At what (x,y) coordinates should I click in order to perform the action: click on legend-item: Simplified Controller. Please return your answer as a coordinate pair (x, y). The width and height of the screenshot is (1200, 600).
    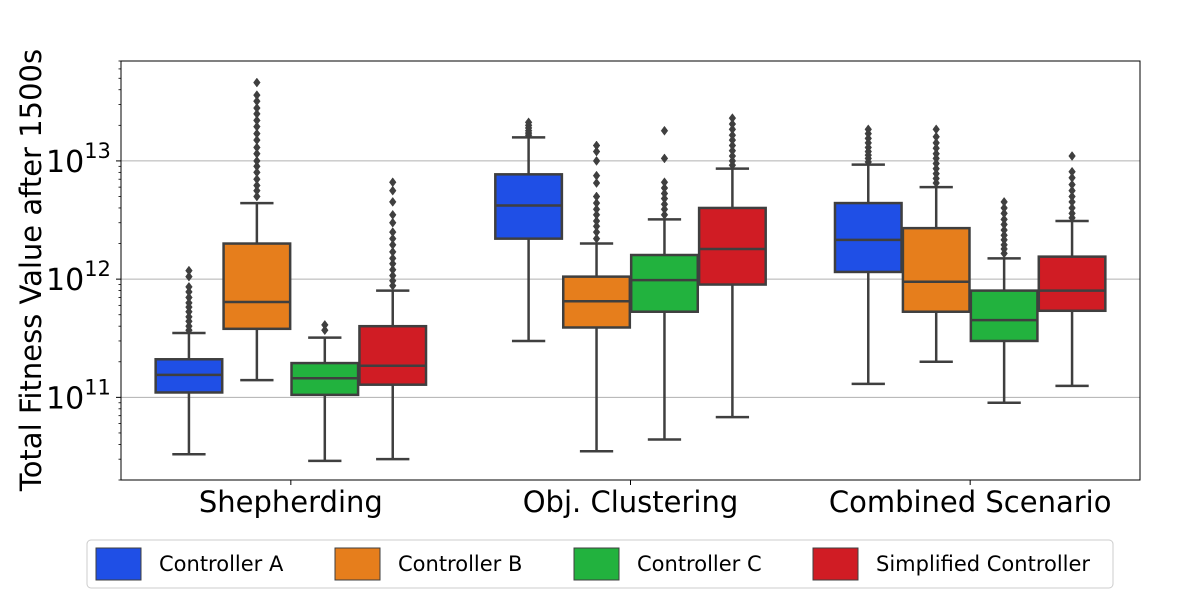
    Looking at the image, I should click on (951, 564).